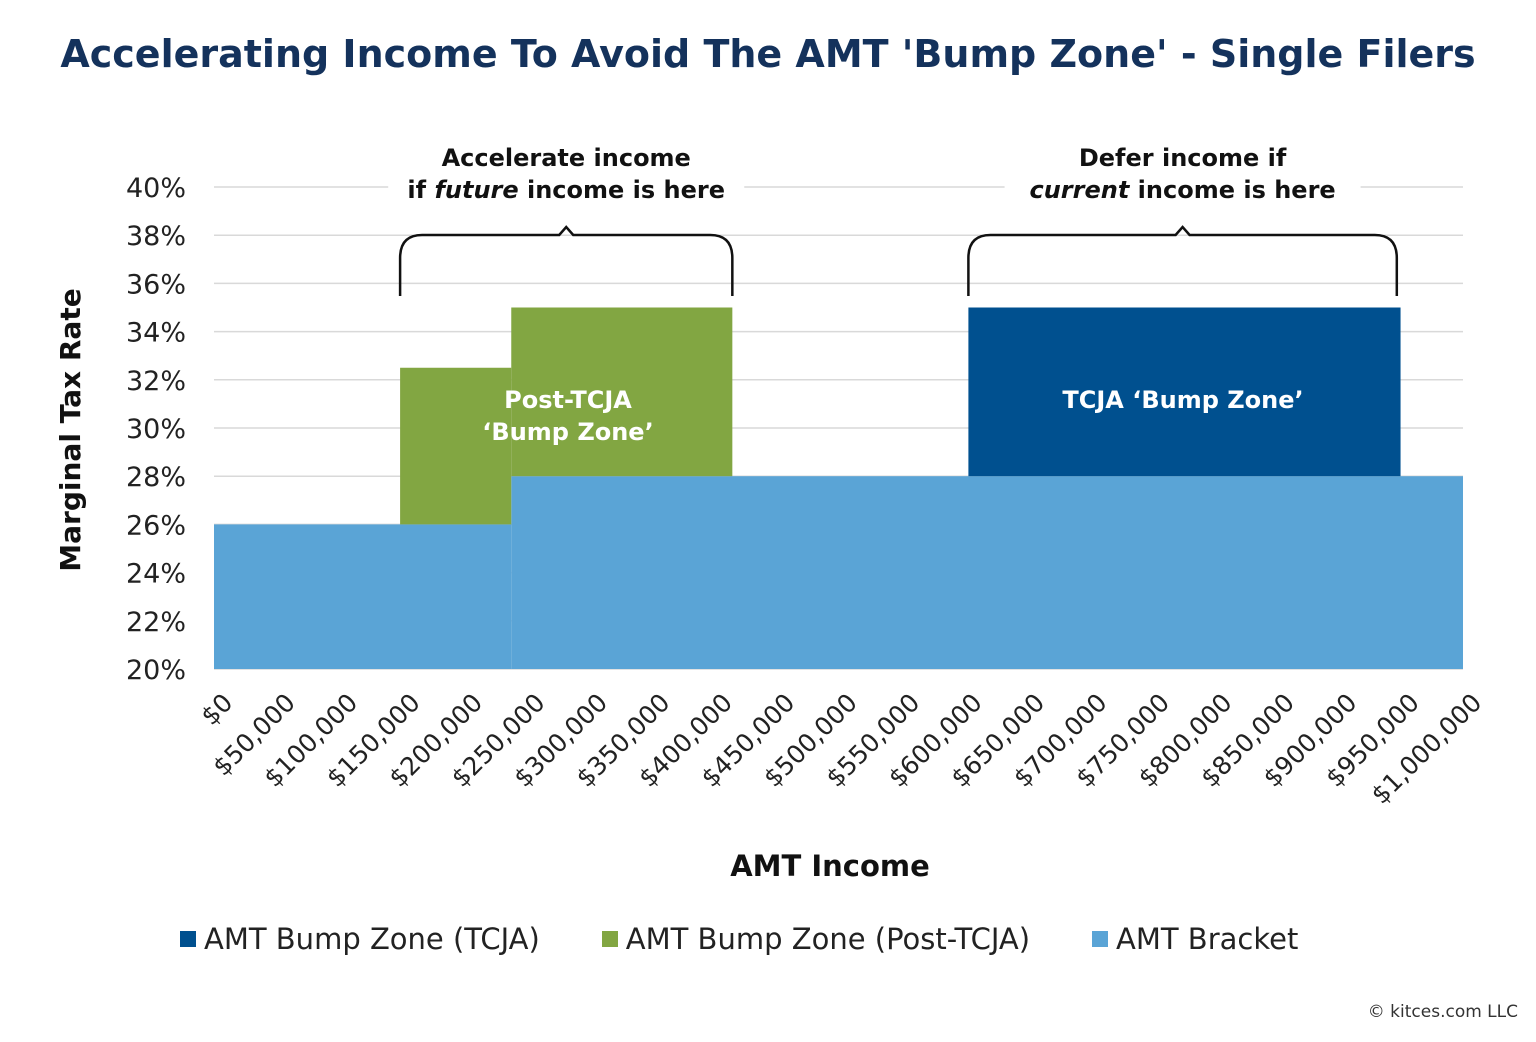  I want to click on left-brace-label-bg, so click(566, 171).